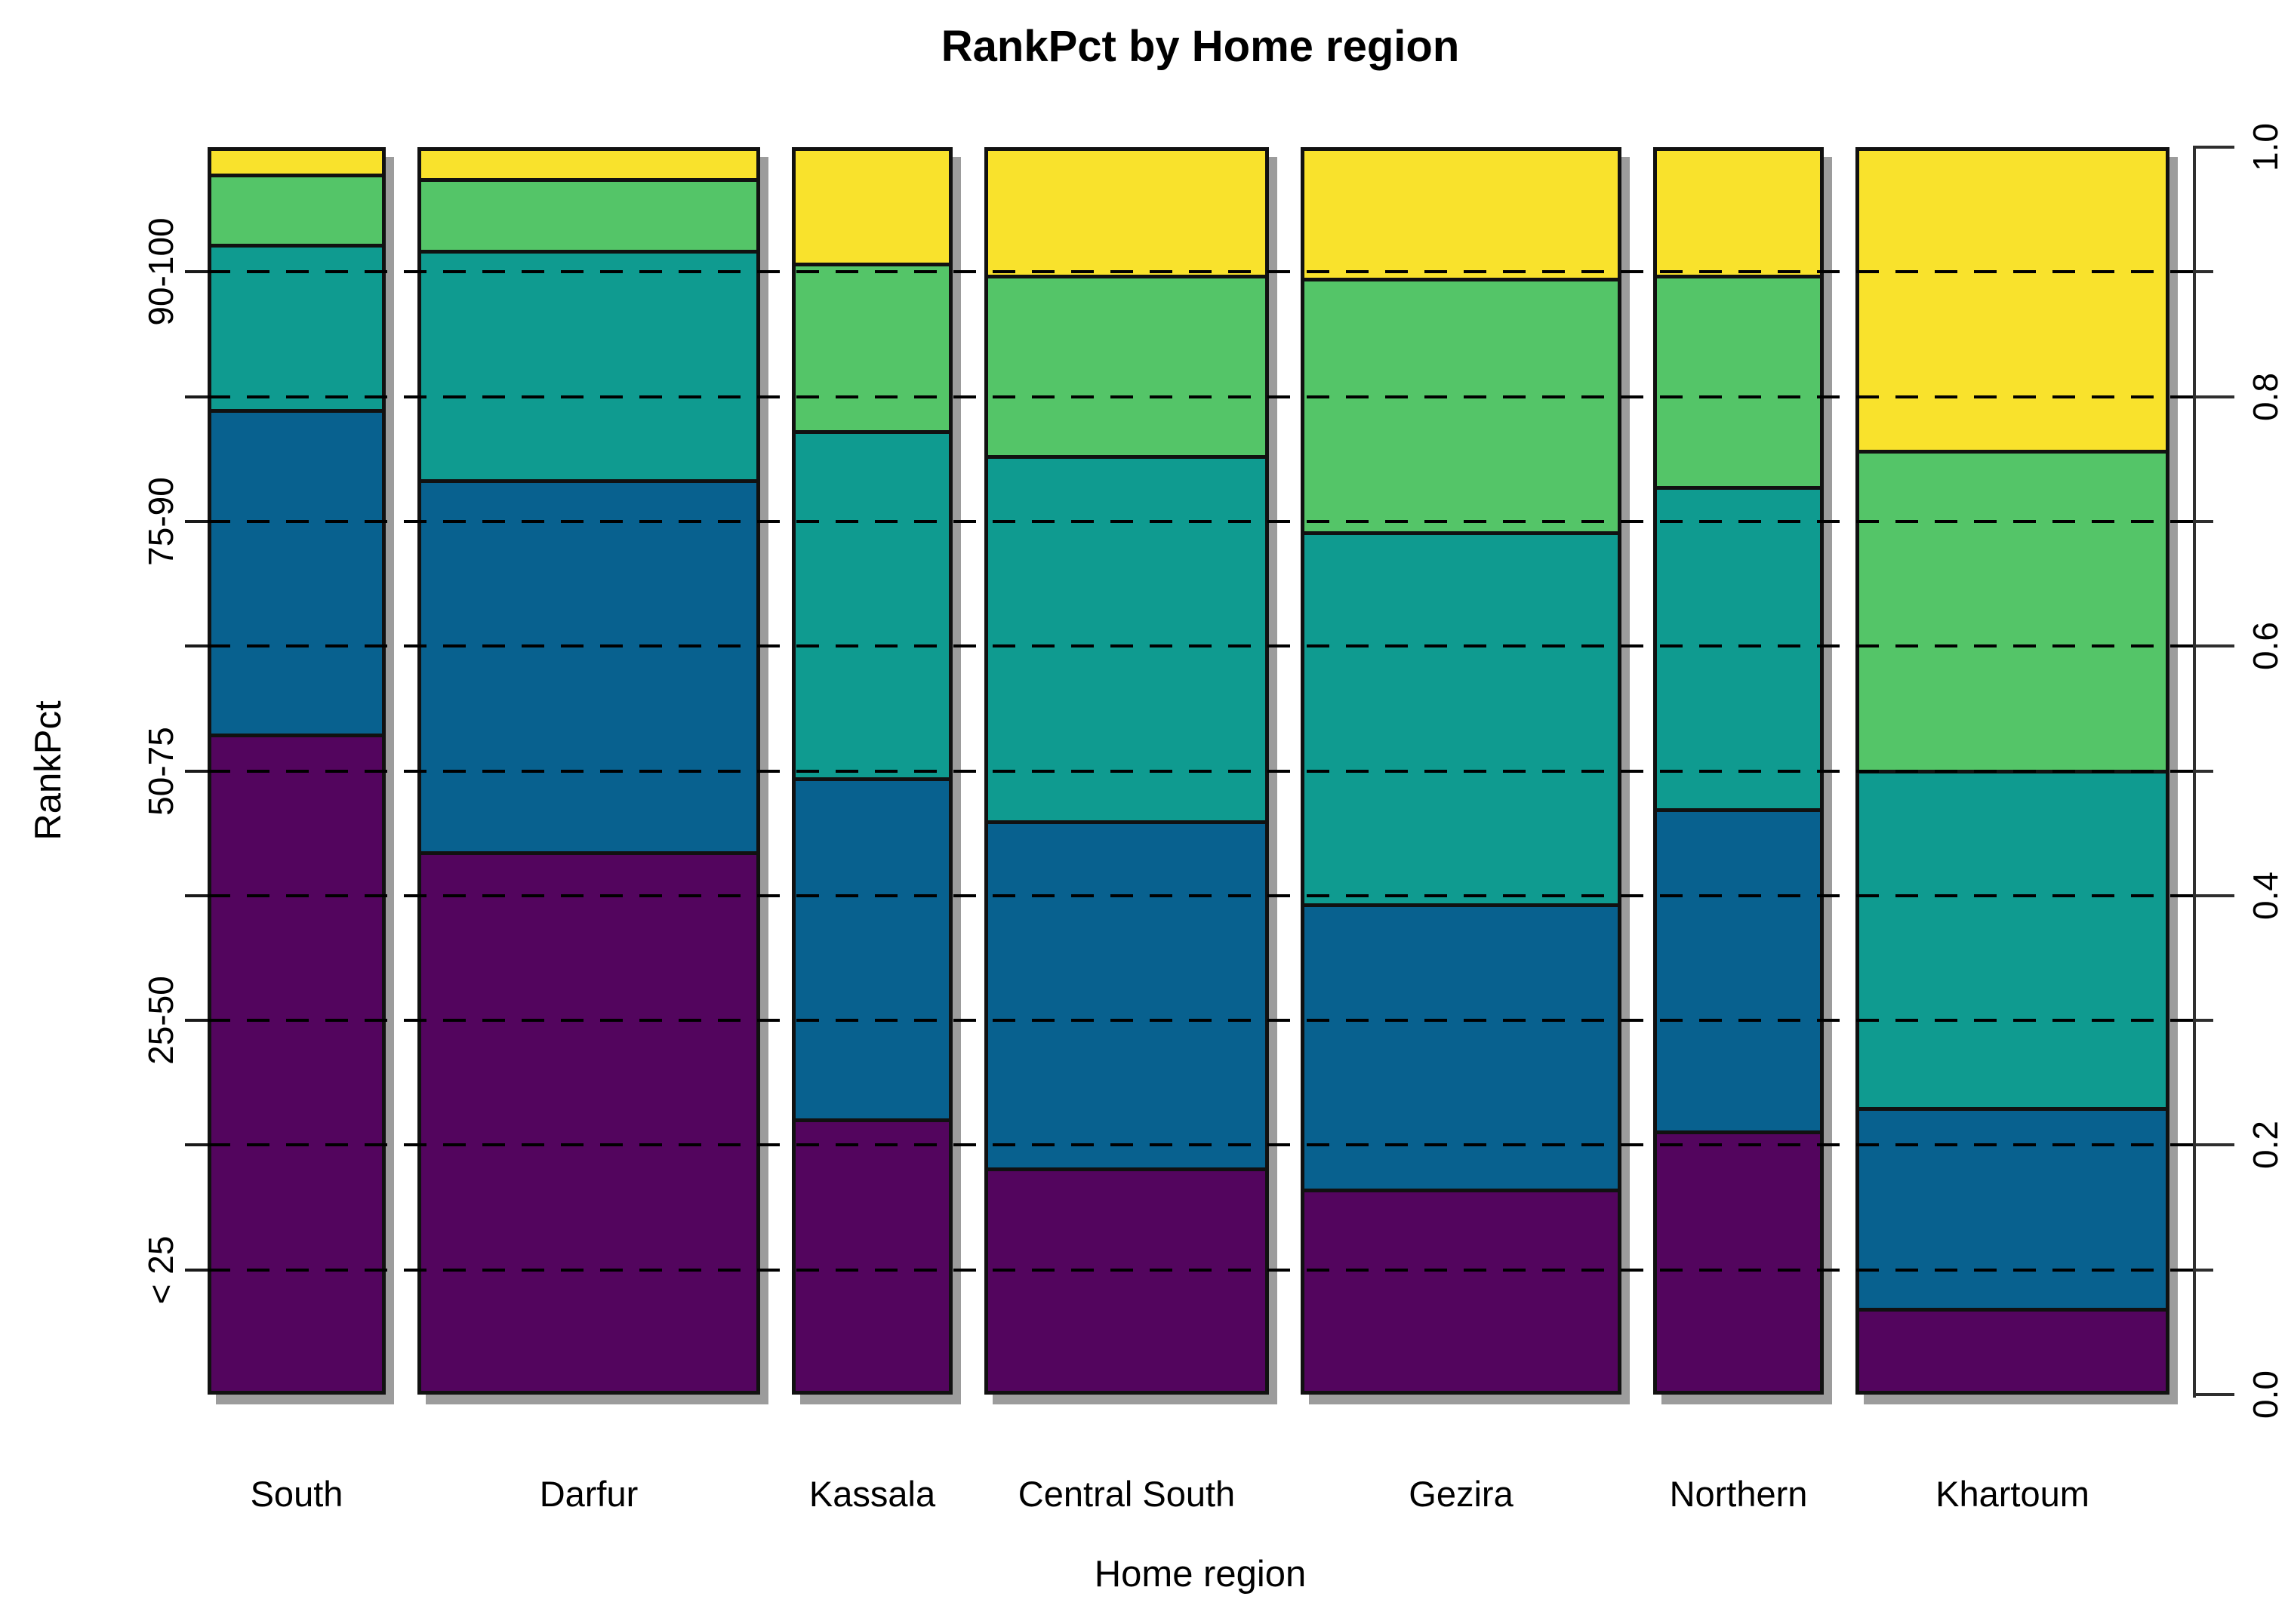  I want to click on right-axis-line, so click(2194, 772).